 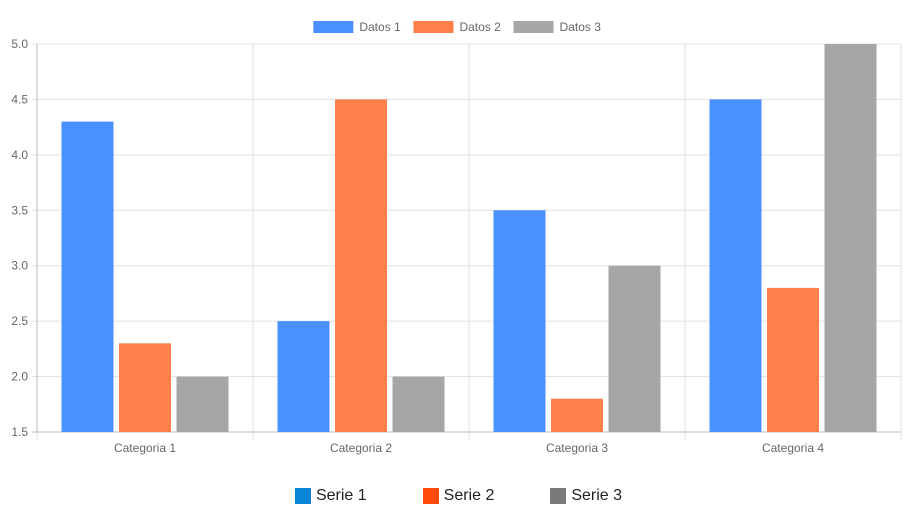 I want to click on bottom-legend-item-serie-2: Serie 2, so click(x=458, y=496).